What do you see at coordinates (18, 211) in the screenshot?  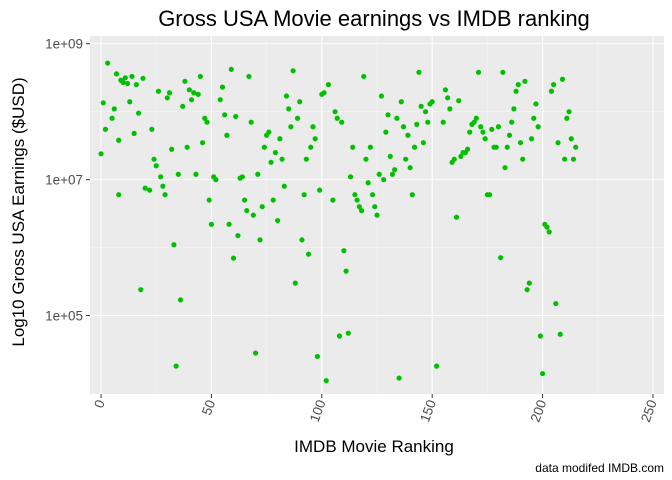 I see `y-axis-title: Log10 Gross USA Earnings ($USD)` at bounding box center [18, 211].